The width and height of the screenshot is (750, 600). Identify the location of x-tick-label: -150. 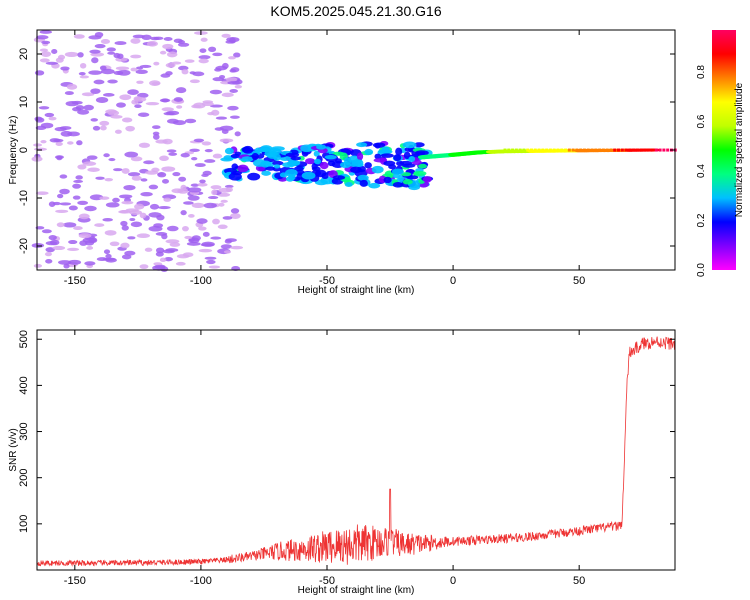
(75, 581).